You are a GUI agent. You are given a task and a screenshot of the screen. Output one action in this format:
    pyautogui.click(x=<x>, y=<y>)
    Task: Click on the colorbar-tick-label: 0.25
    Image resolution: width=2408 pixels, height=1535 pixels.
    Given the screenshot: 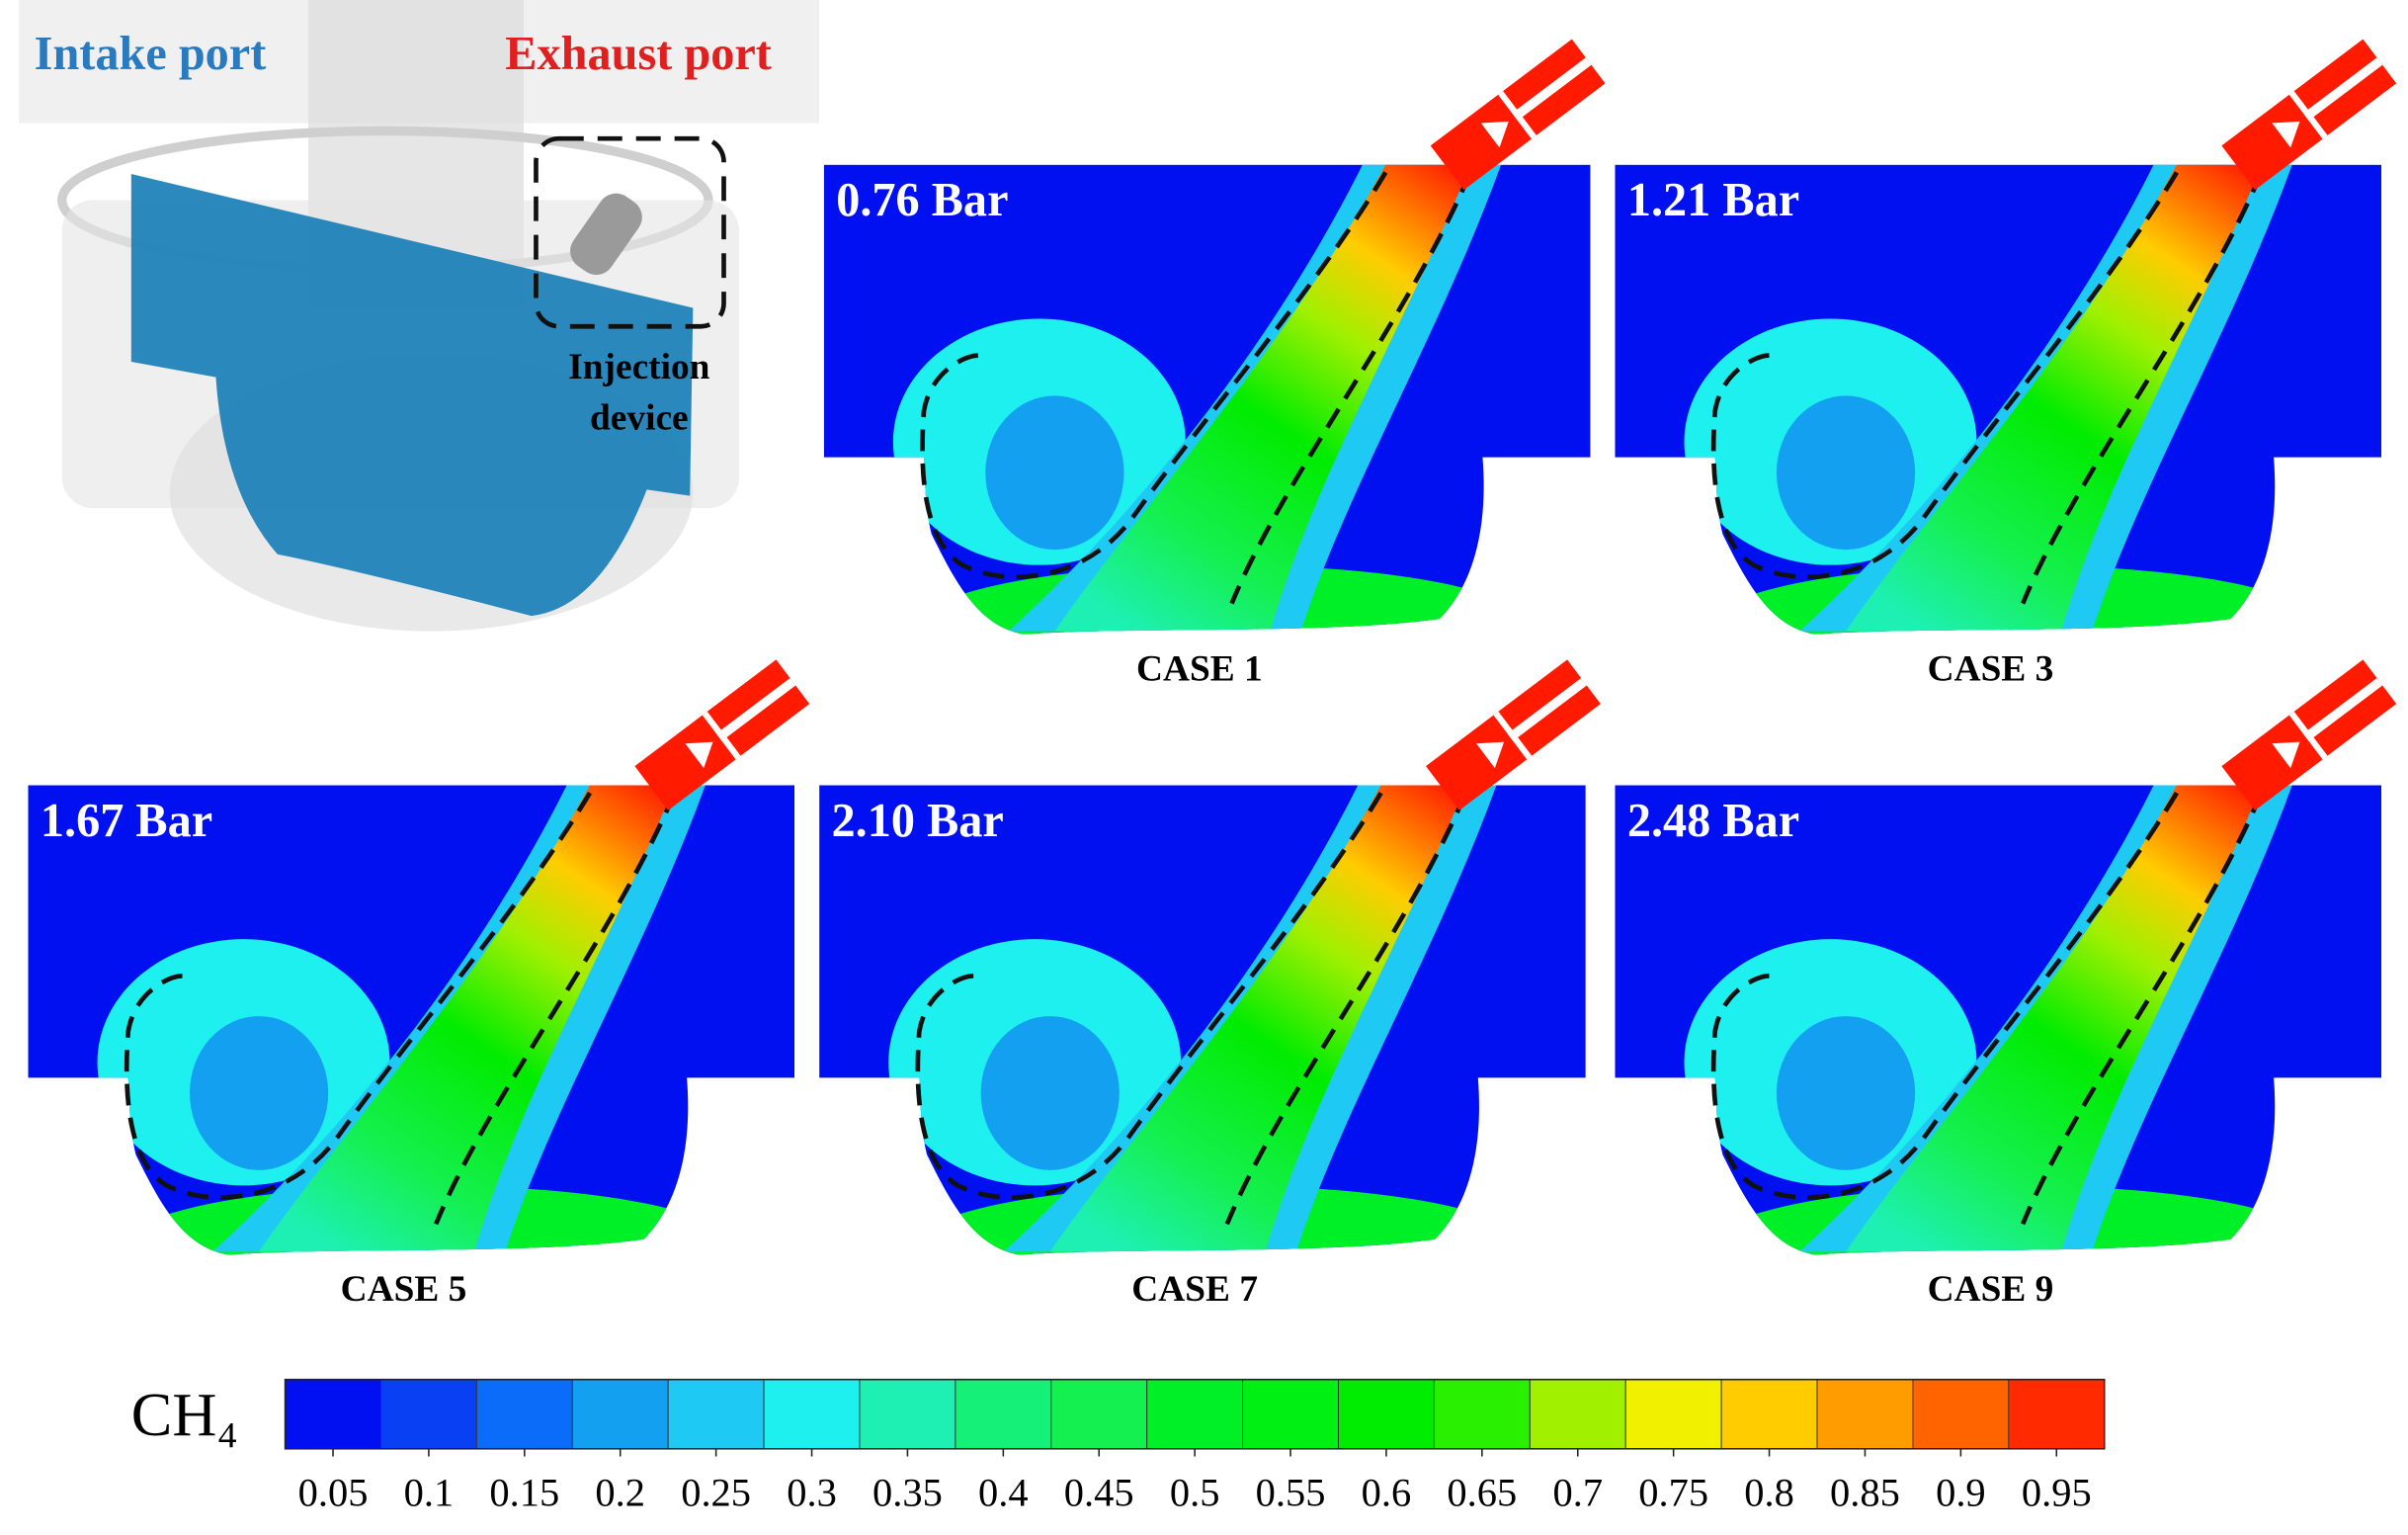 What is the action you would take?
    pyautogui.click(x=716, y=1492)
    